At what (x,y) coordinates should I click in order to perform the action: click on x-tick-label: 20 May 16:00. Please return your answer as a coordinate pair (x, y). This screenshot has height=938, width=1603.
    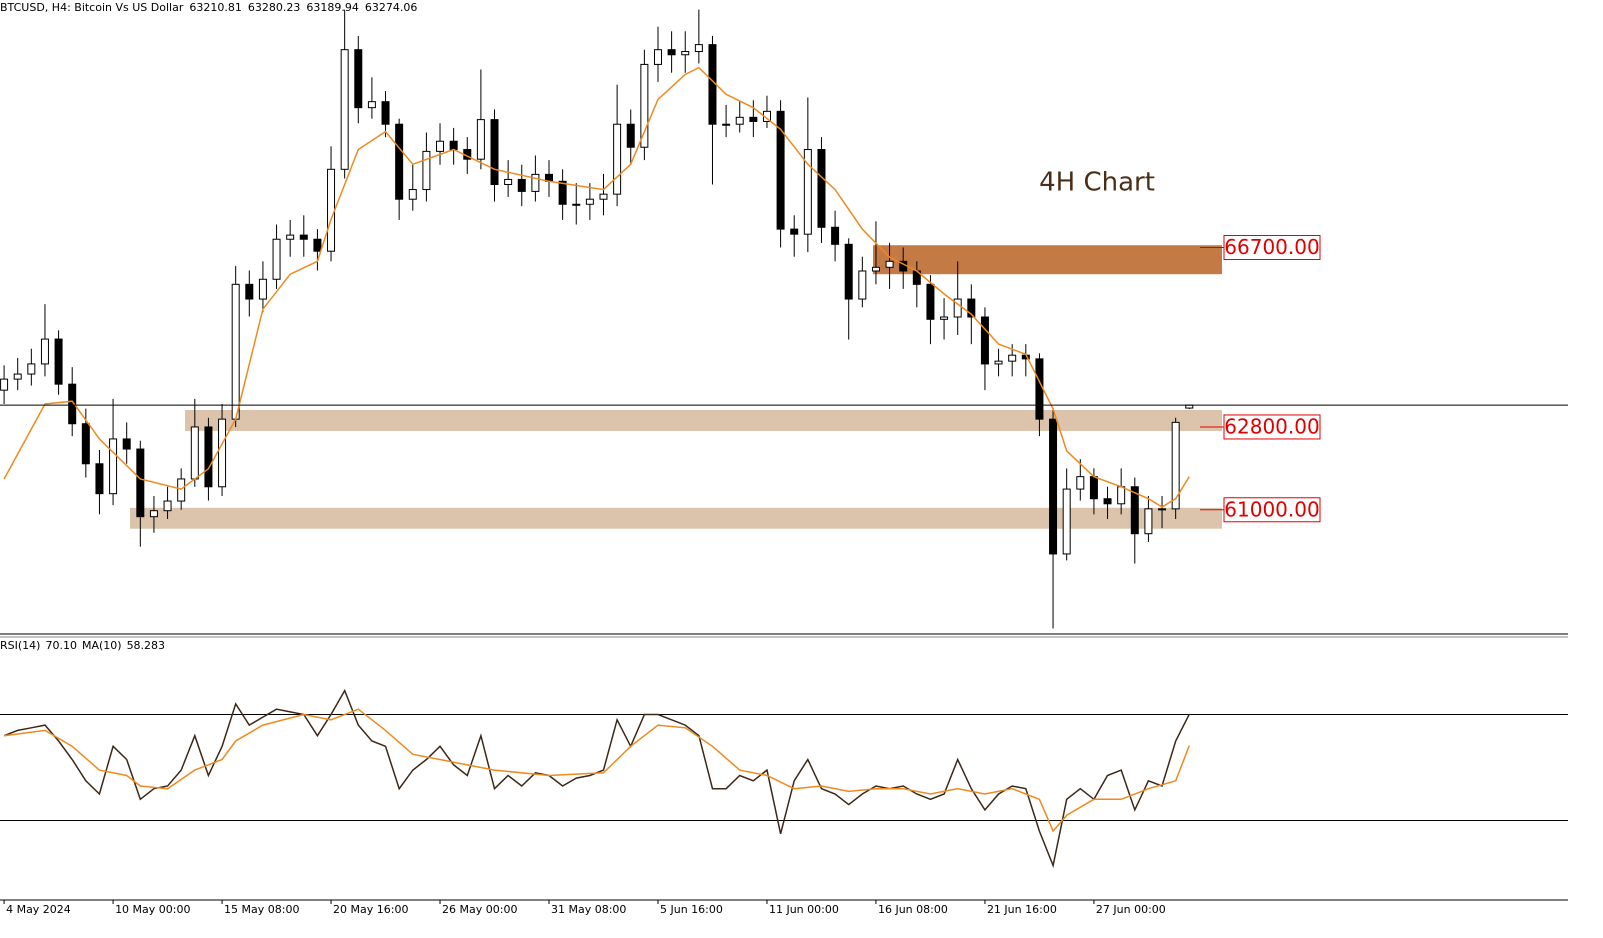
    Looking at the image, I should click on (370, 909).